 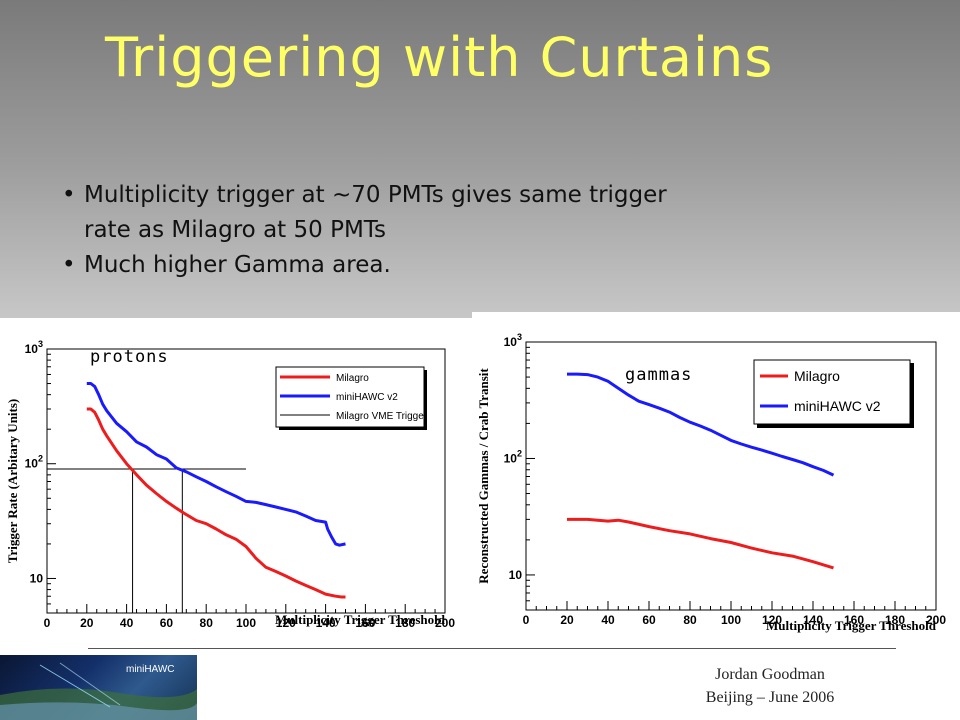 I want to click on legend-box, so click(x=832, y=392).